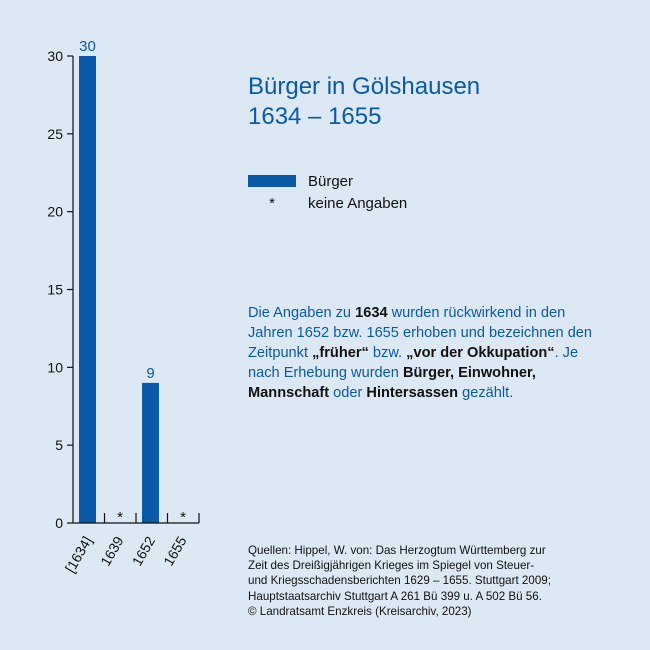  Describe the element at coordinates (132, 282) in the screenshot. I see `bars: 30 * 9 *` at that location.